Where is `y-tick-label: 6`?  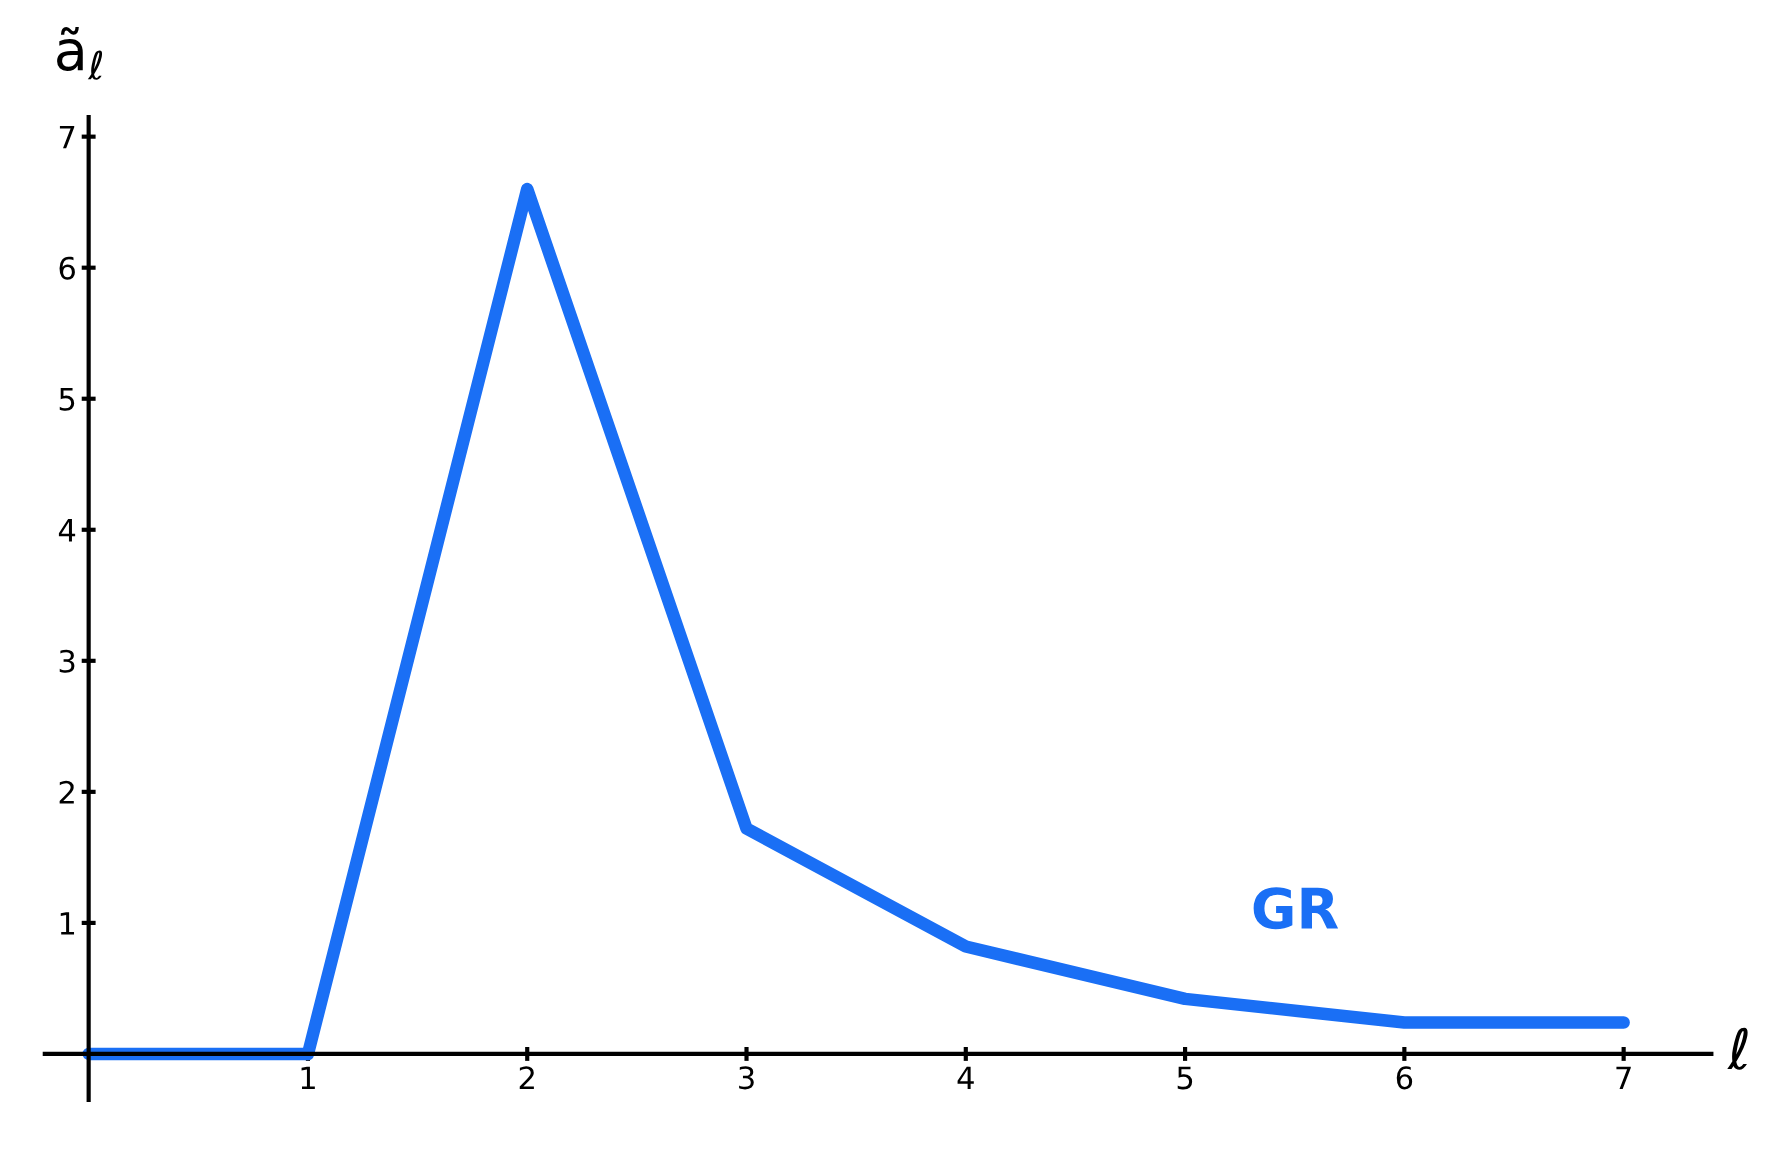
y-tick-label: 6 is located at coordinates (67, 268).